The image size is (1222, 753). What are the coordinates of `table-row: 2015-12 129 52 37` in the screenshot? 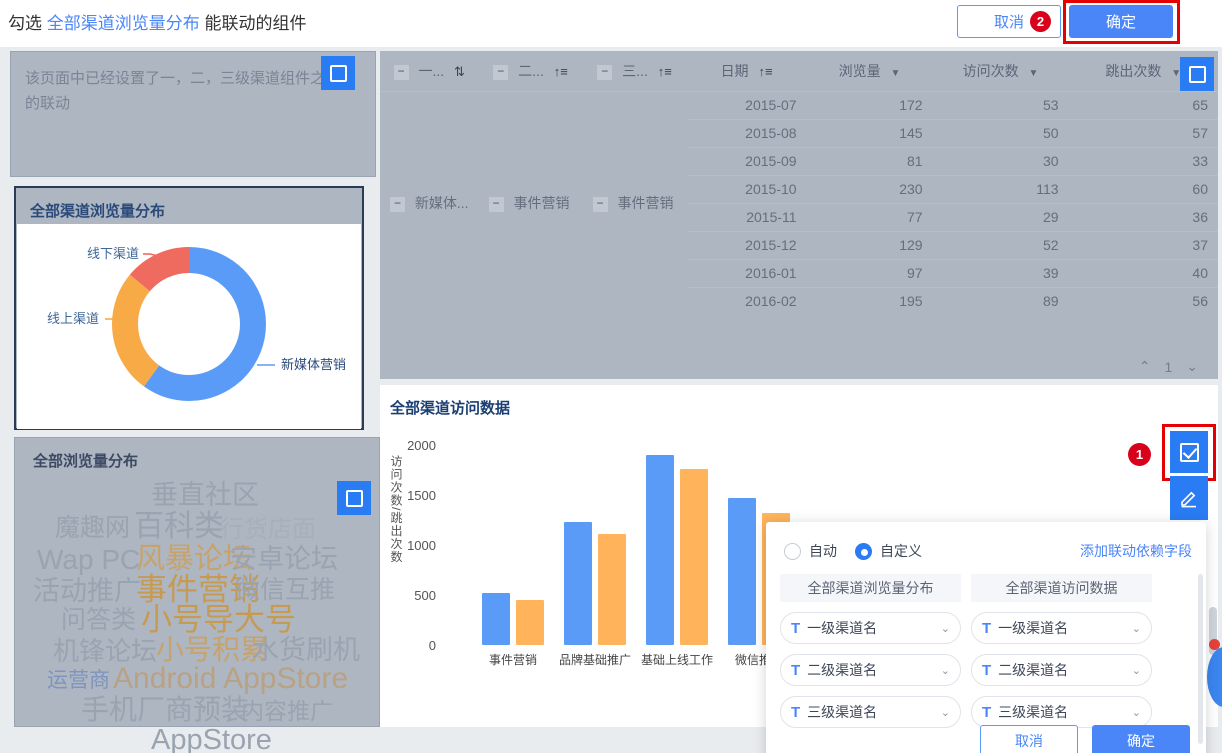 It's located at (799, 244).